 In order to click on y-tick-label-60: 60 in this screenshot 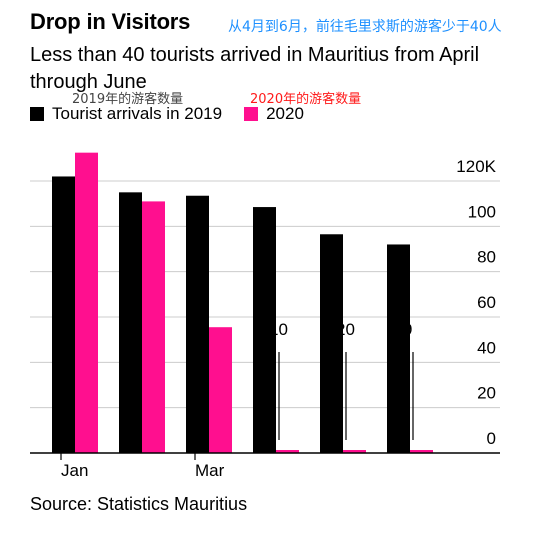, I will do `click(486, 302)`.